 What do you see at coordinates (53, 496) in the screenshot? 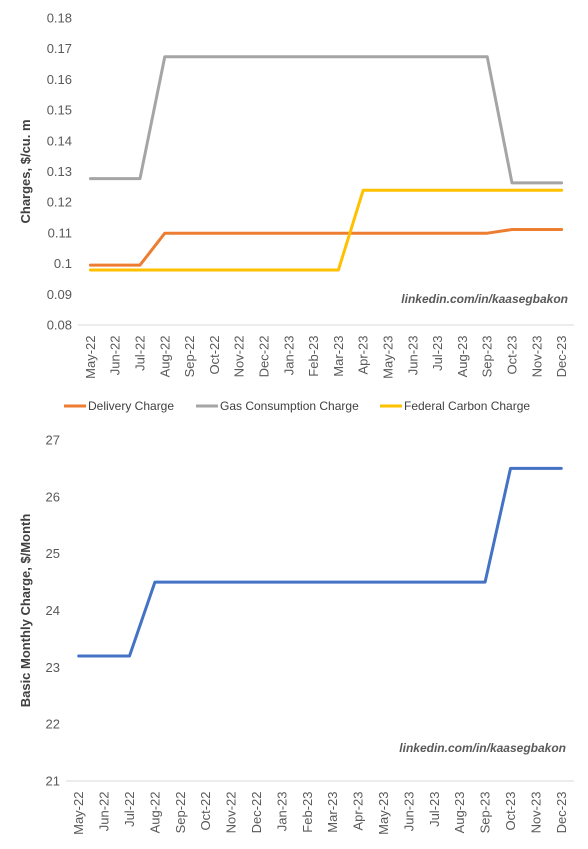
I see `y-tick-label: 26` at bounding box center [53, 496].